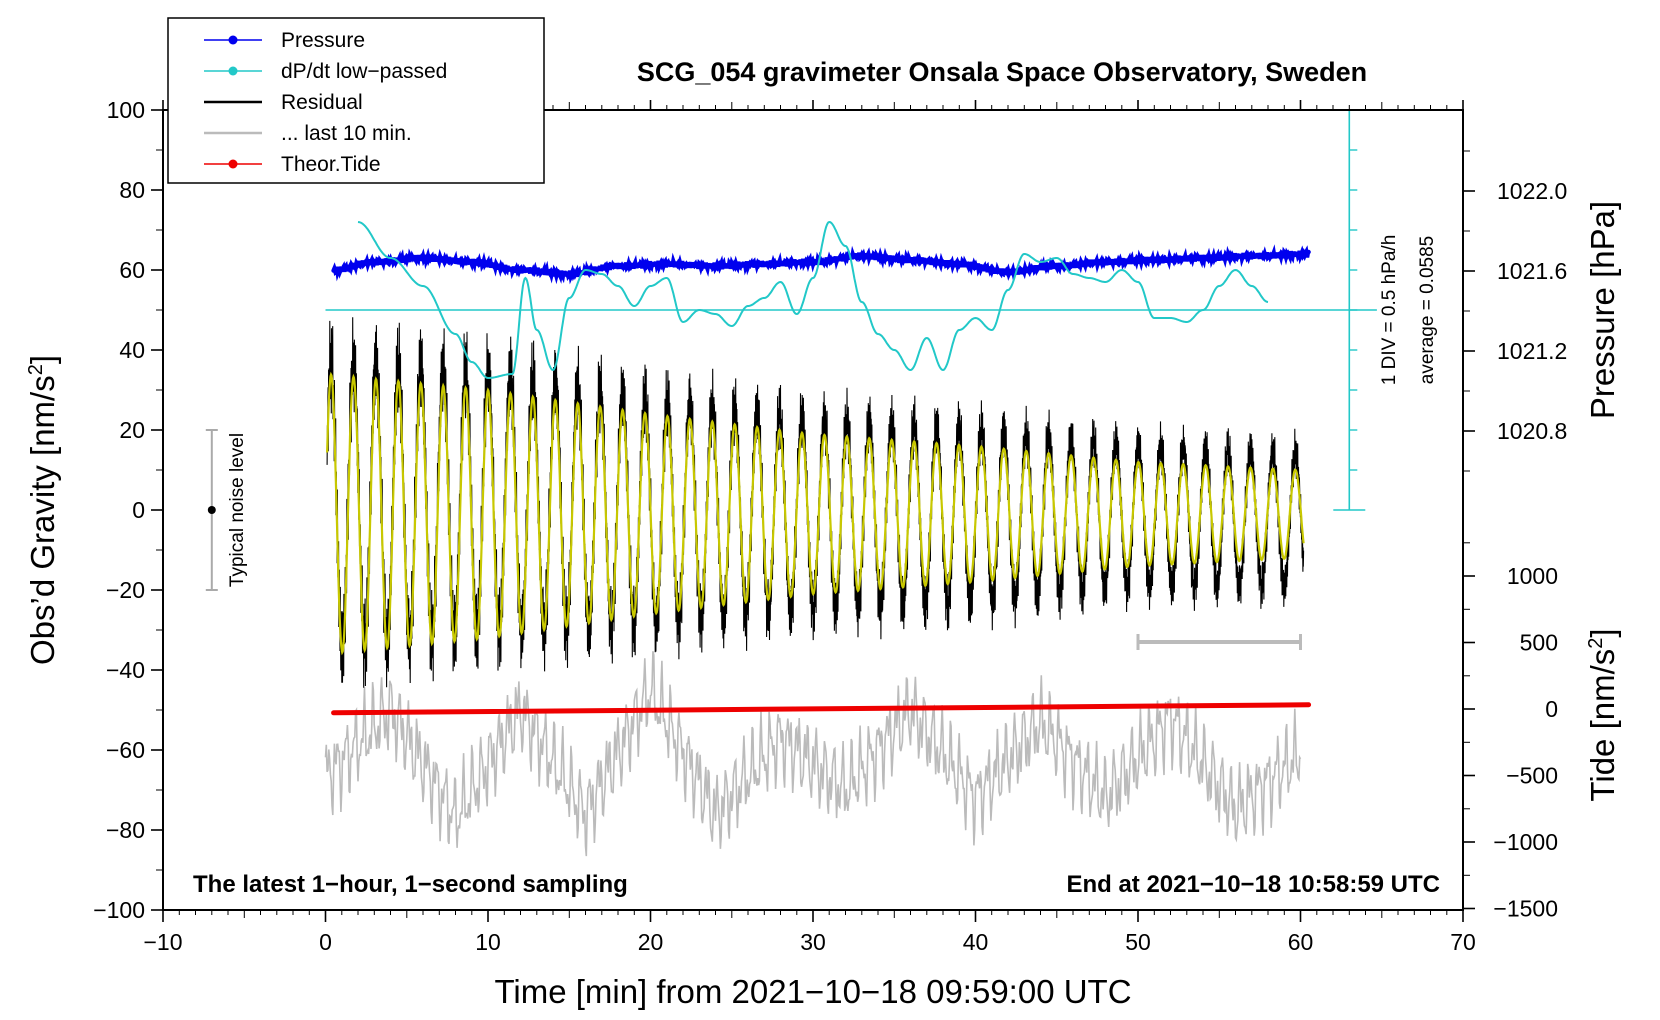 This screenshot has height=1020, width=1660. Describe the element at coordinates (1532, 271) in the screenshot. I see `pressure-tick-label: 1021.6` at that location.